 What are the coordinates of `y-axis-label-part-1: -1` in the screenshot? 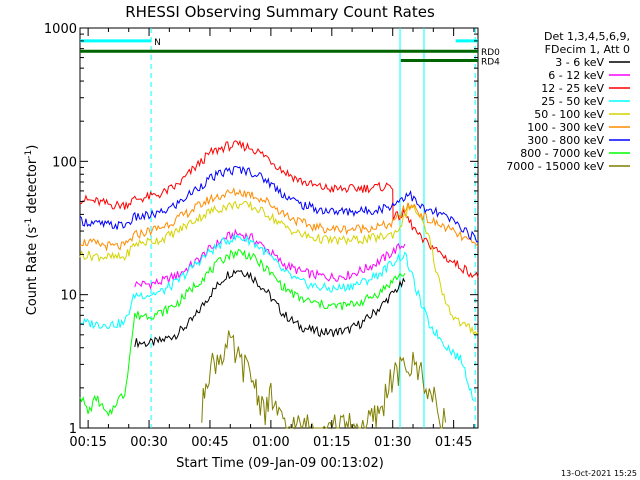 It's located at (29, 222).